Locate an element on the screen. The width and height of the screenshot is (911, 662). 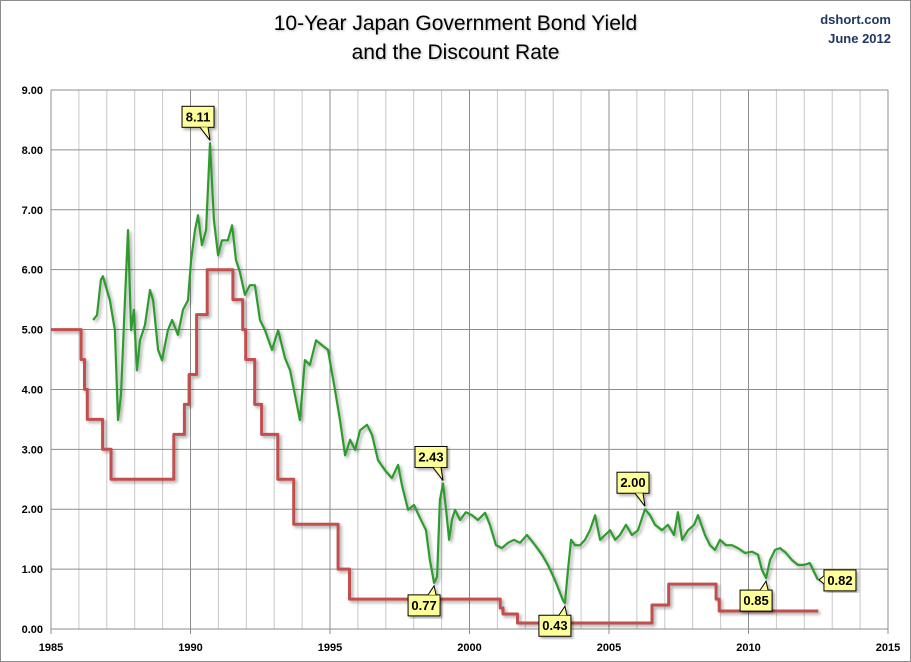
callout-label: 8.11 is located at coordinates (198, 116).